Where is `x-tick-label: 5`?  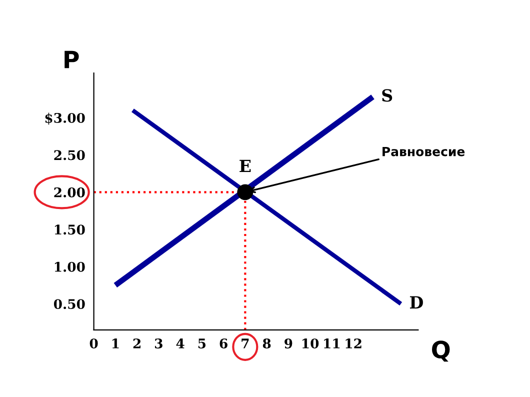 x-tick-label: 5 is located at coordinates (202, 343).